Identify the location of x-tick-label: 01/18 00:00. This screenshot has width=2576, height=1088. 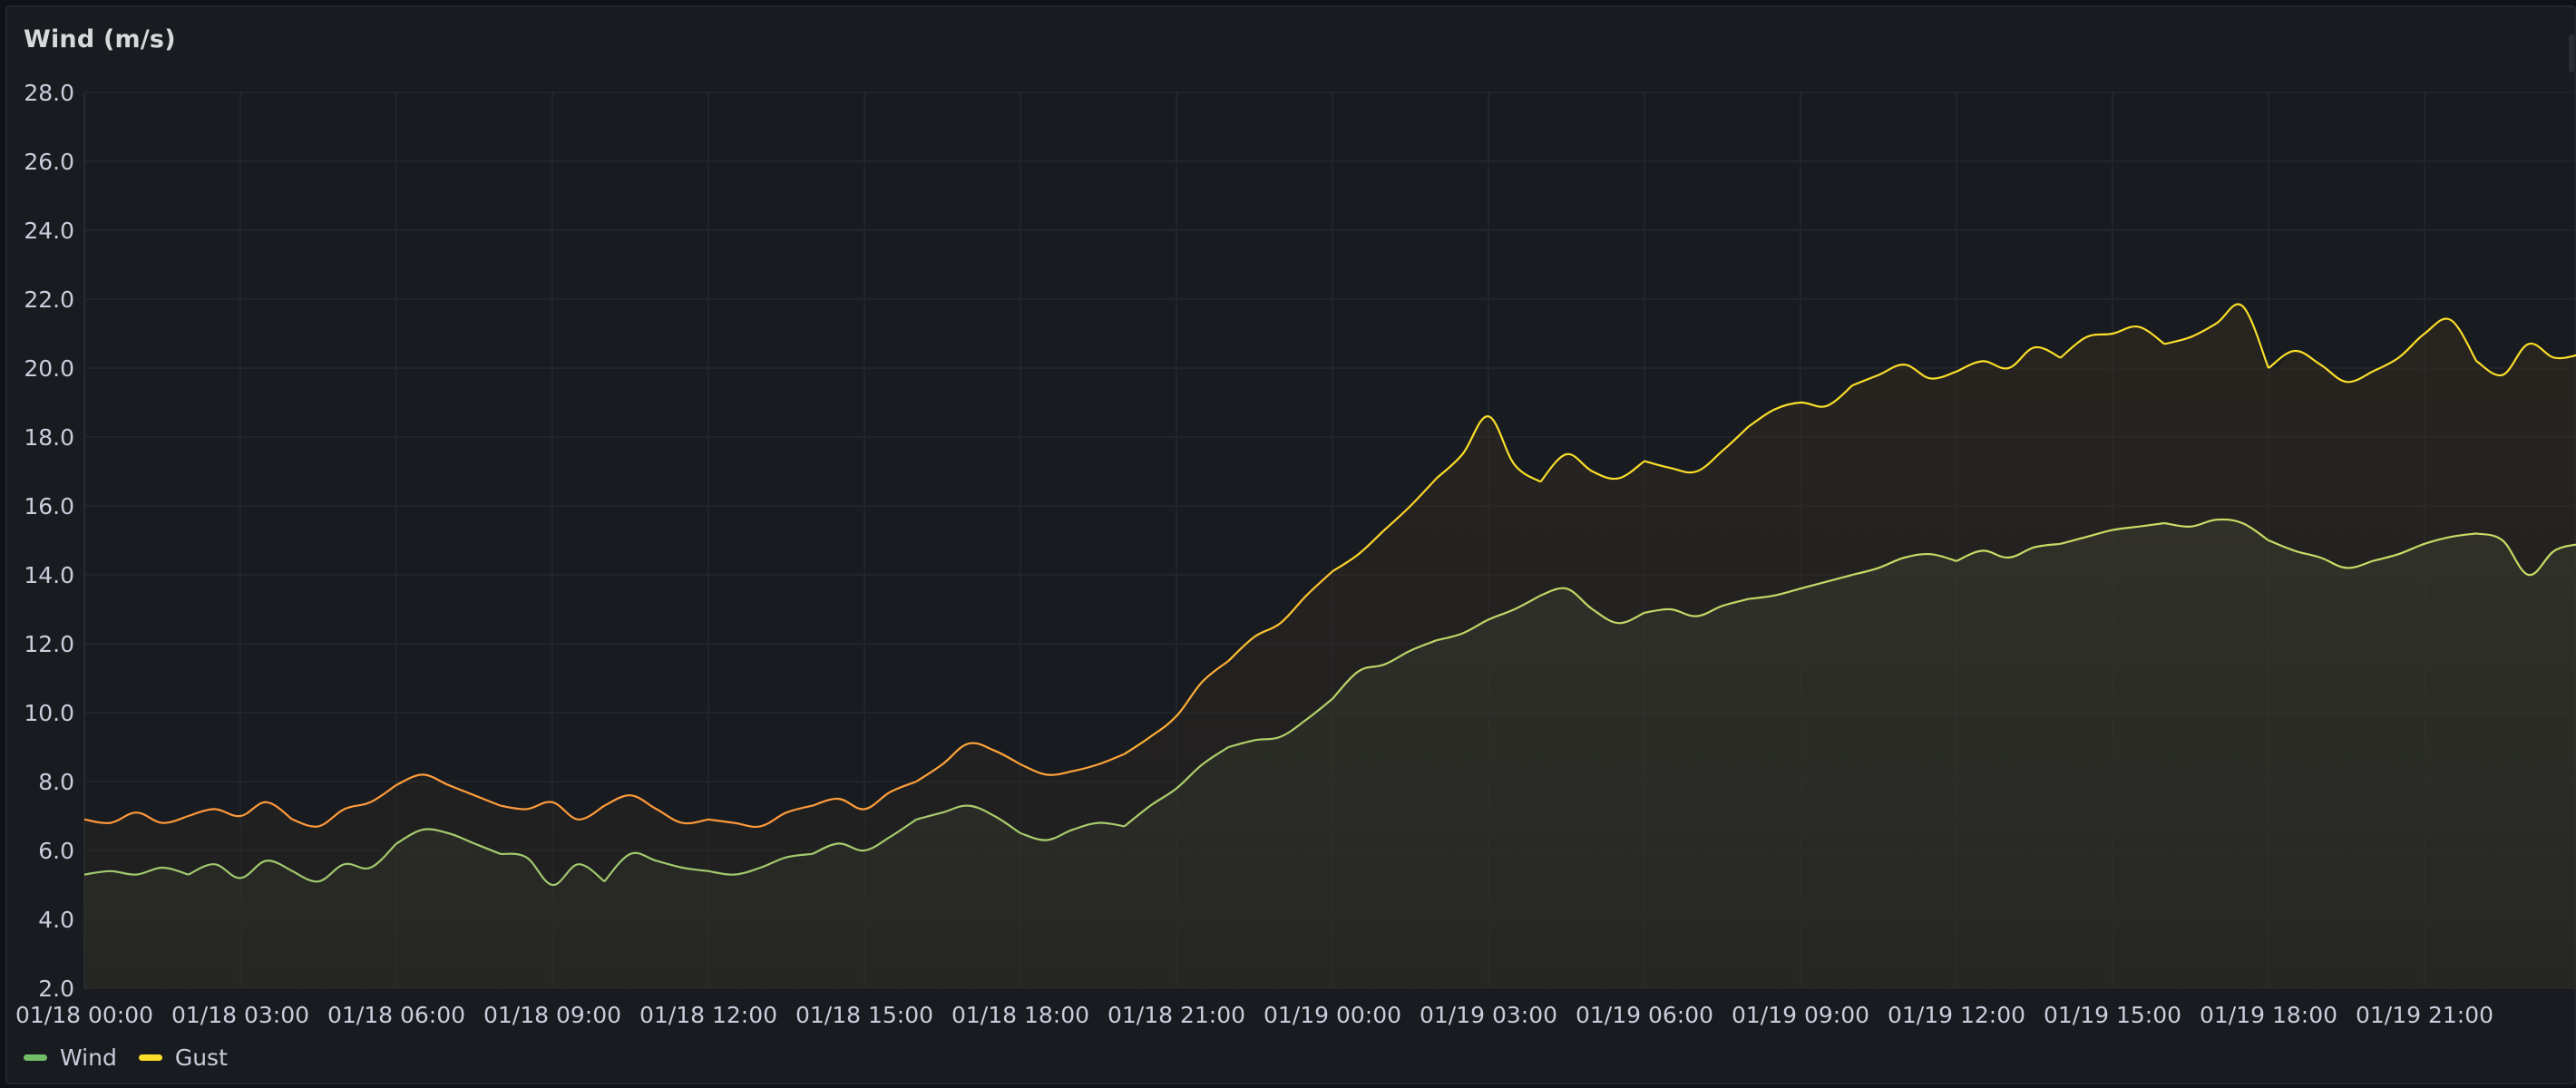
(84, 1015).